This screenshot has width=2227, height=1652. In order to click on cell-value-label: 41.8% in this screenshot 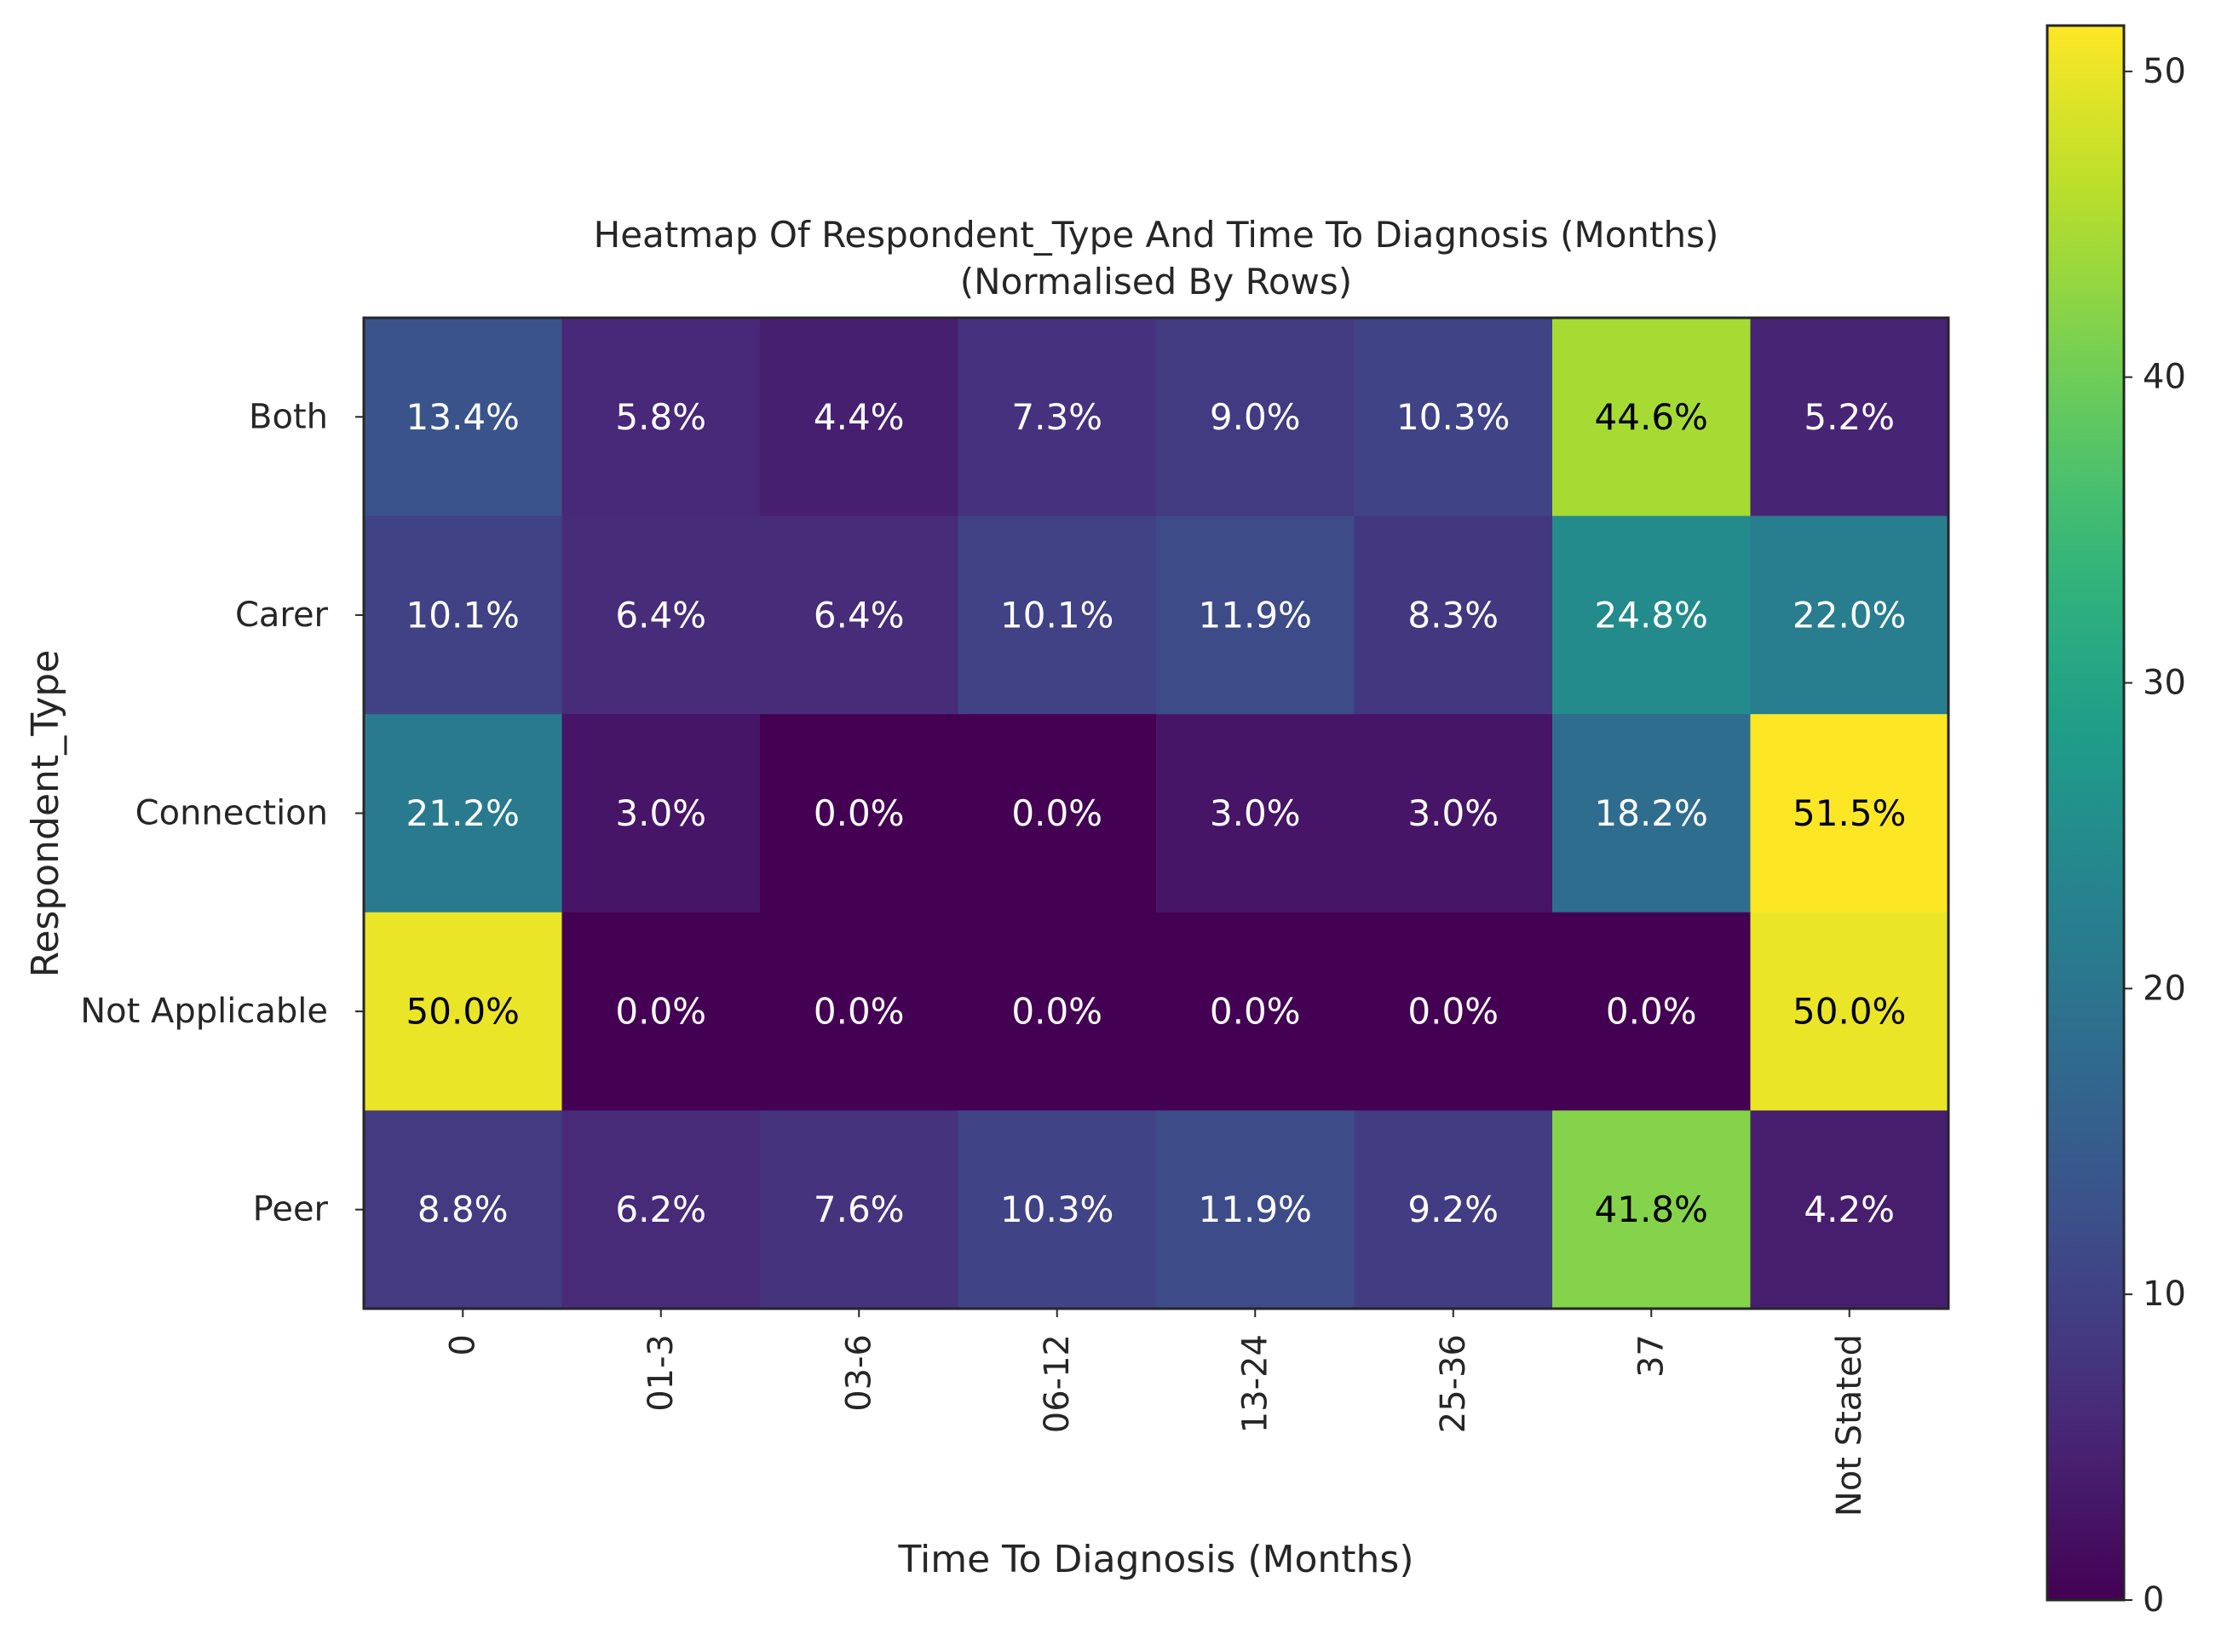, I will do `click(1651, 1209)`.